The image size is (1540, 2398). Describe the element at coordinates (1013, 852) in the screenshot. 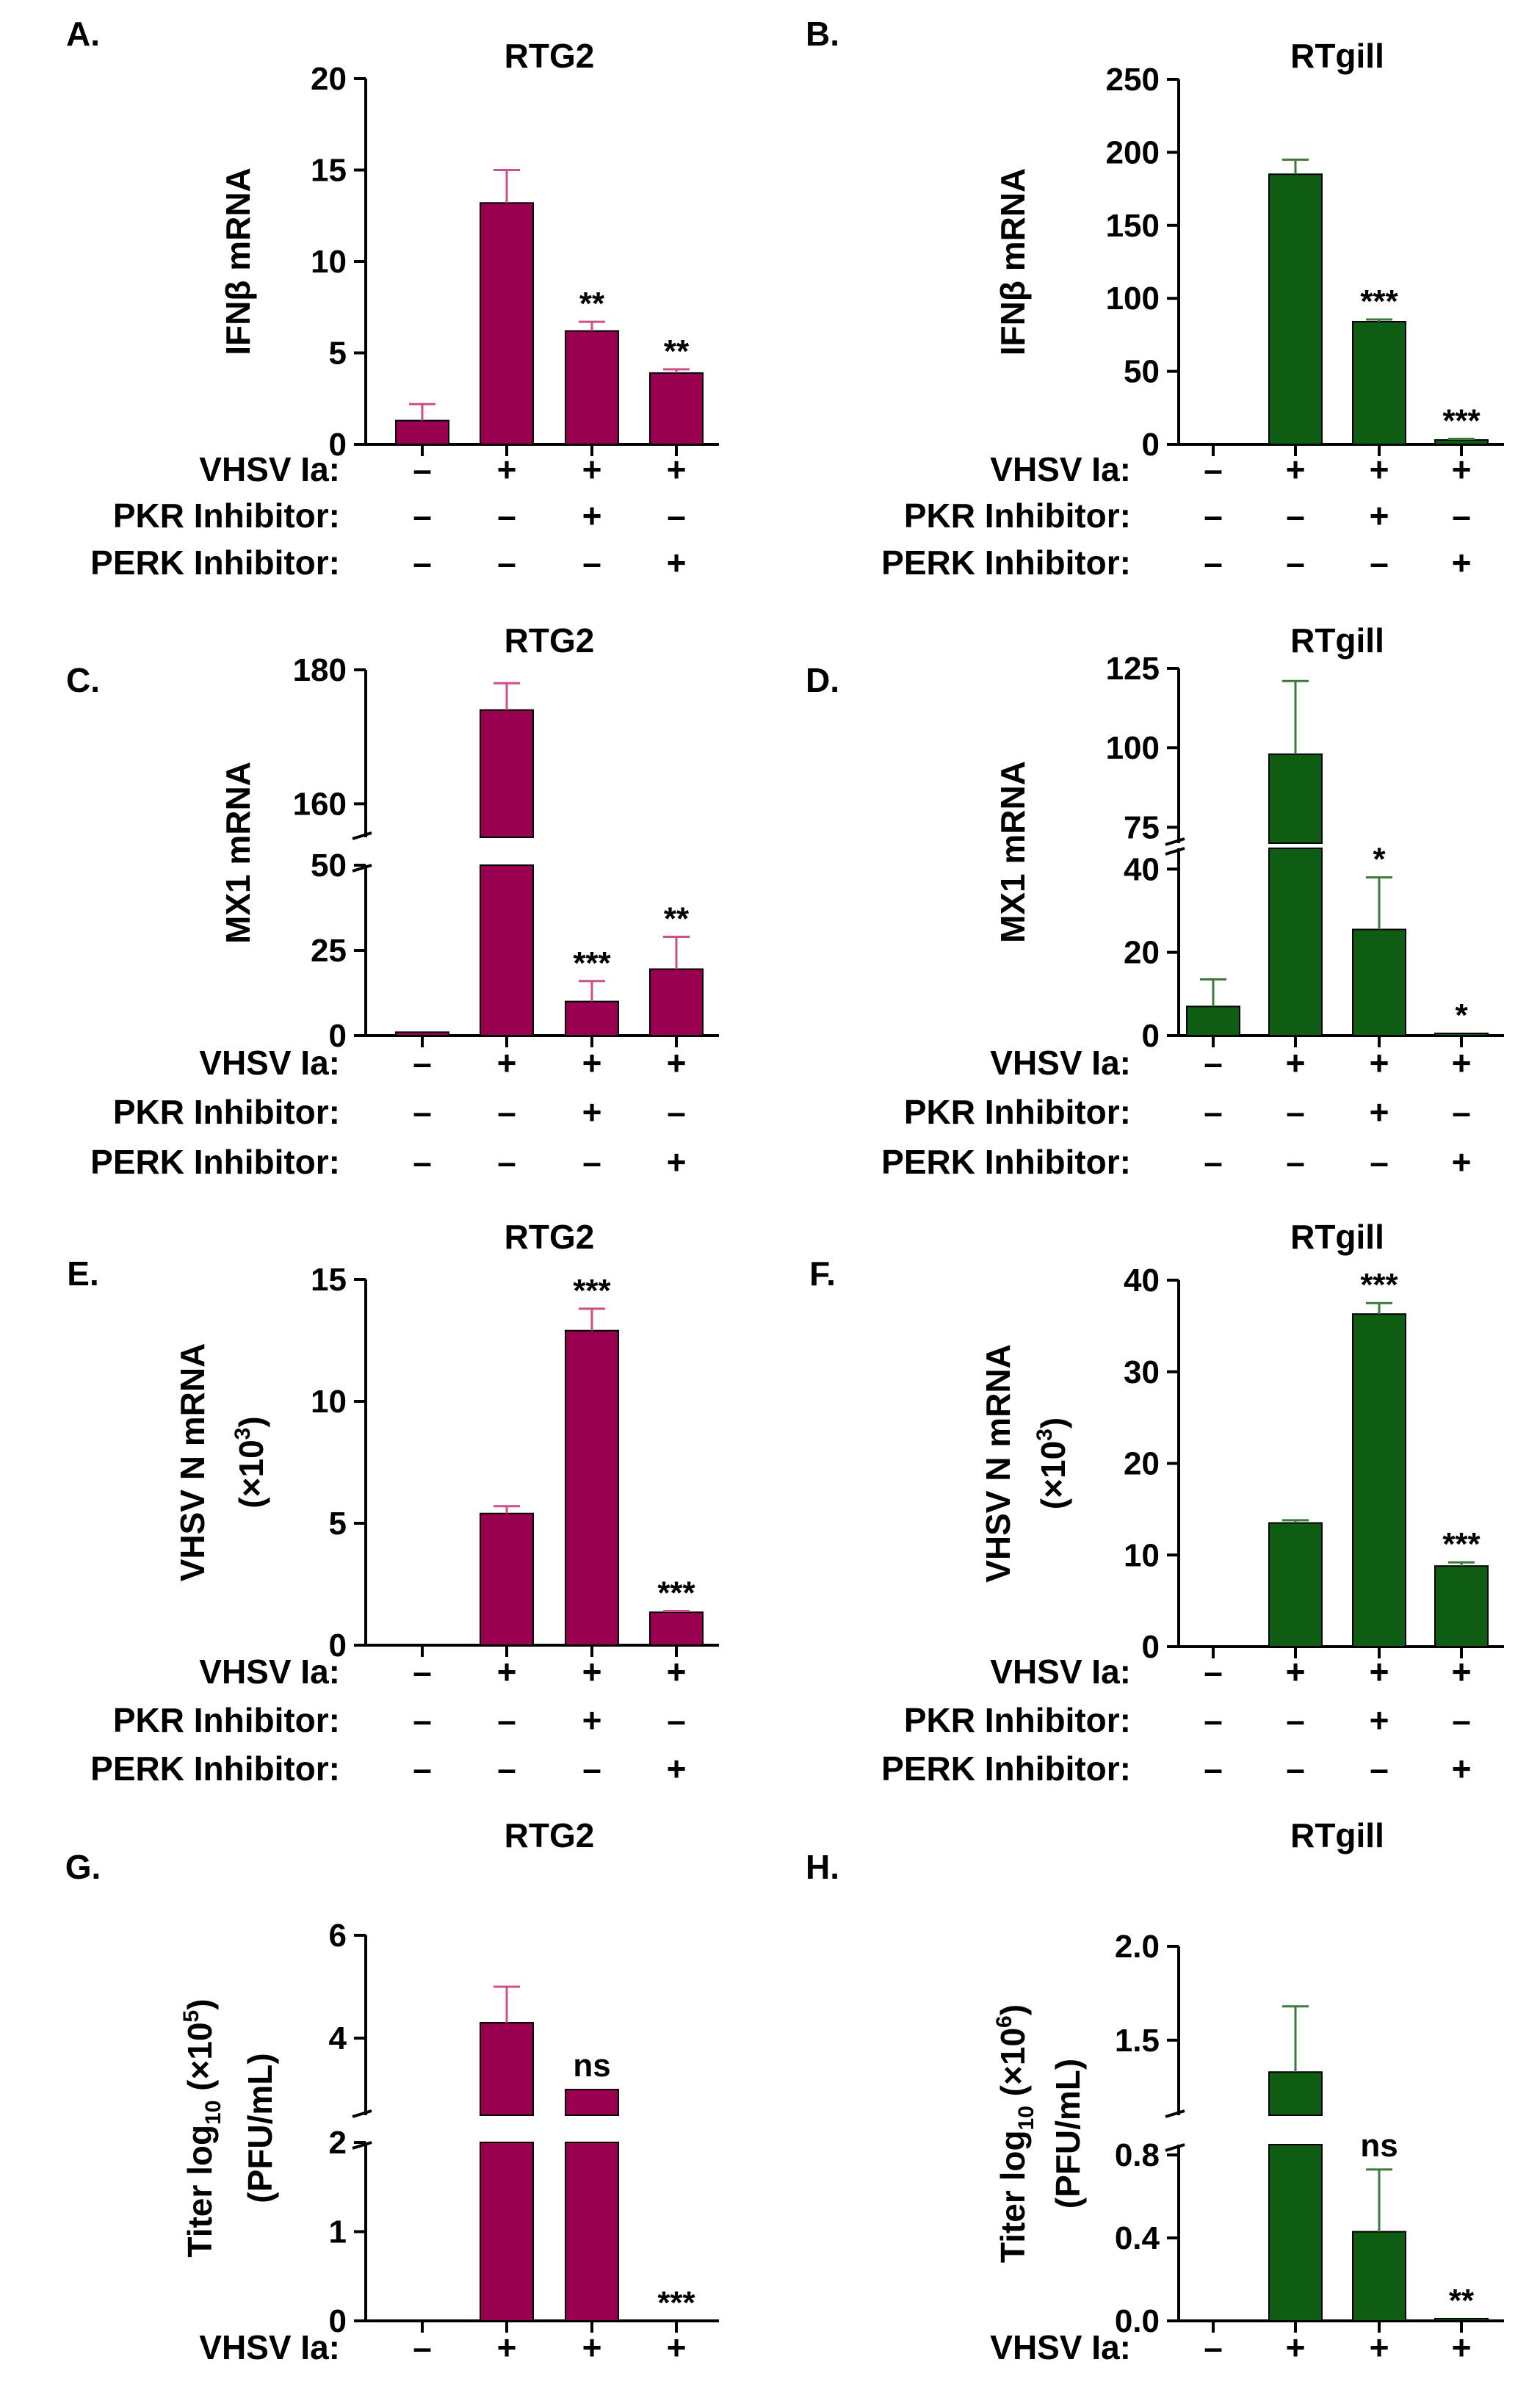

I see `y-axis-label: MX1 mRNA` at that location.